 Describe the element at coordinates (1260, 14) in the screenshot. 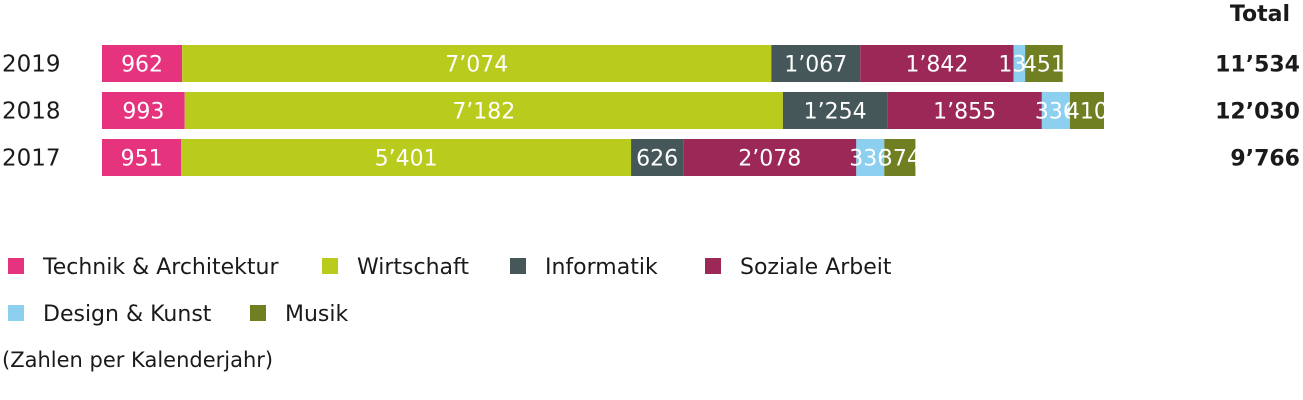

I see `total-header: Total` at that location.